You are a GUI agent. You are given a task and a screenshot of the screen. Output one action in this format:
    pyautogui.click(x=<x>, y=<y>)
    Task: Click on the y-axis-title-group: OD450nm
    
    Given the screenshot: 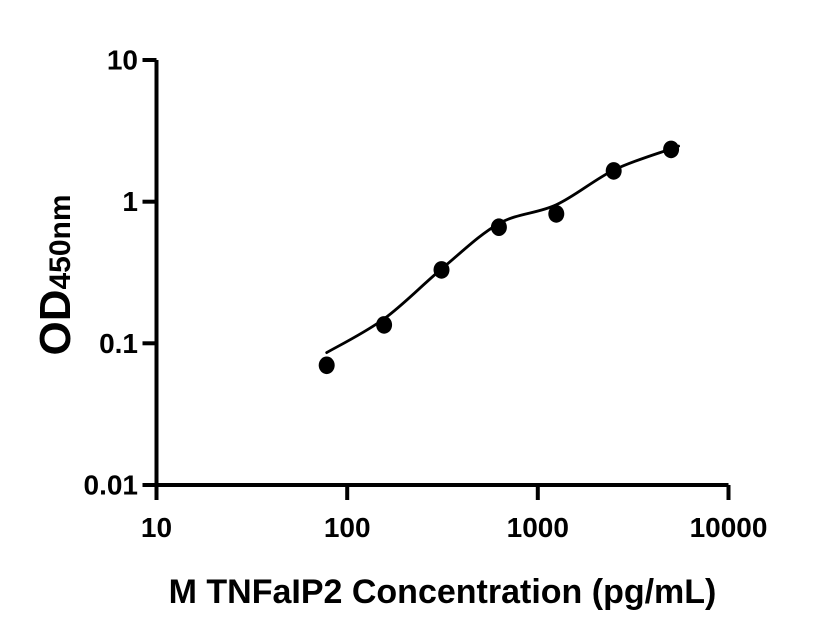 What is the action you would take?
    pyautogui.click(x=55, y=274)
    